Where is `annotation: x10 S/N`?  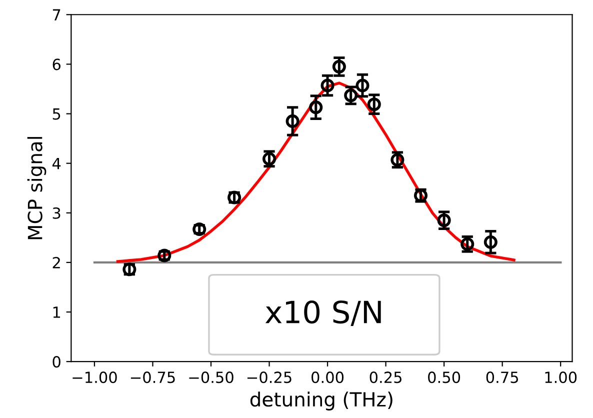
annotation: x10 S/N is located at coordinates (323, 313).